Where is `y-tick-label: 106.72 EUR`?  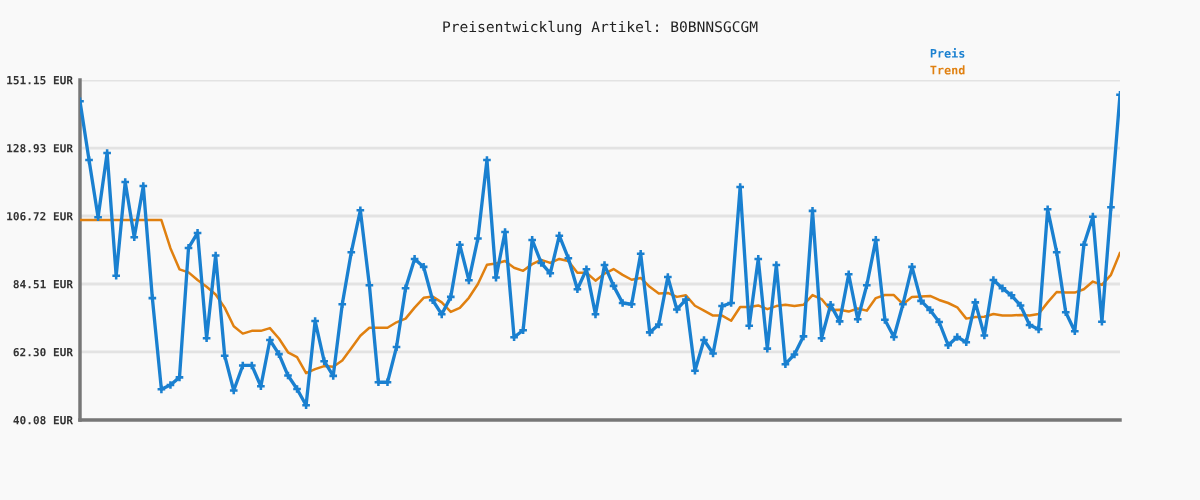
y-tick-label: 106.72 EUR is located at coordinates (40, 216).